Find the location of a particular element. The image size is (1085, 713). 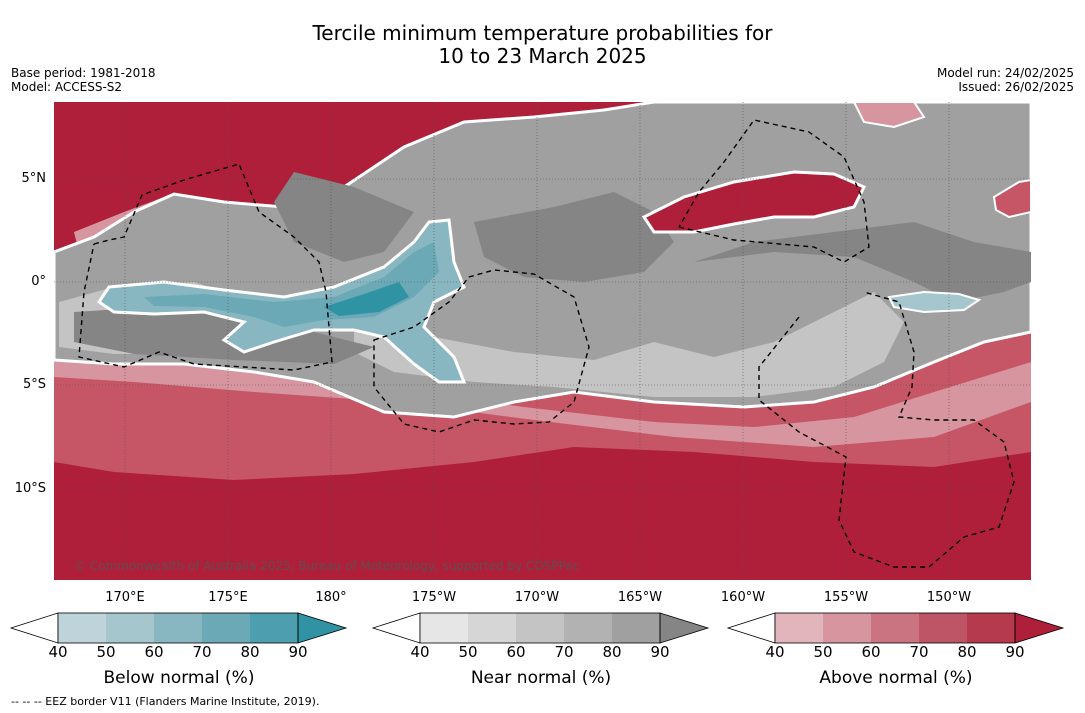

eez-border-phoenix is located at coordinates (481, 351).